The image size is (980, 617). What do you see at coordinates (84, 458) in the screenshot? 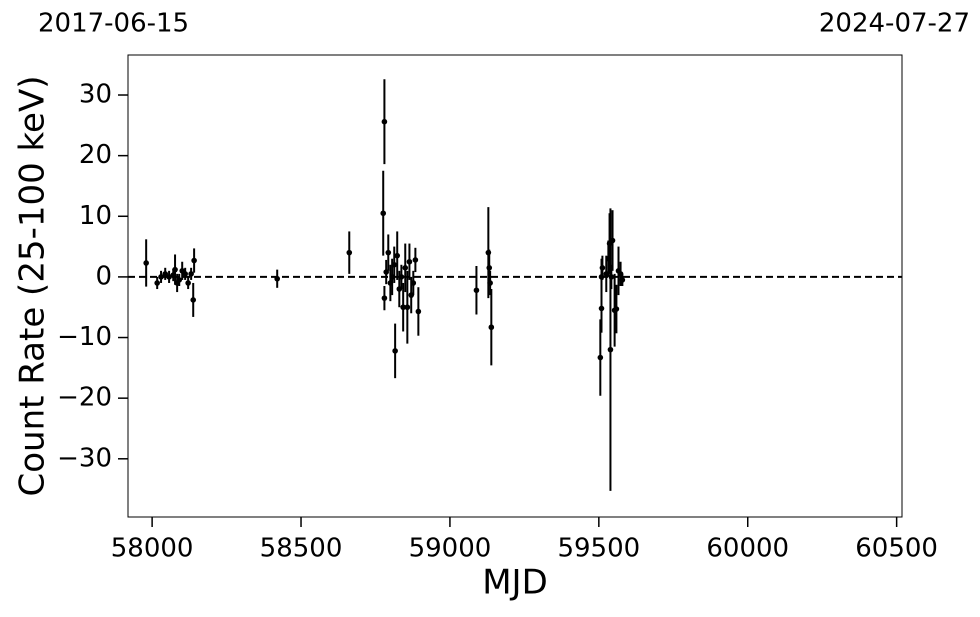
I see `y-tick-label: −30` at bounding box center [84, 458].